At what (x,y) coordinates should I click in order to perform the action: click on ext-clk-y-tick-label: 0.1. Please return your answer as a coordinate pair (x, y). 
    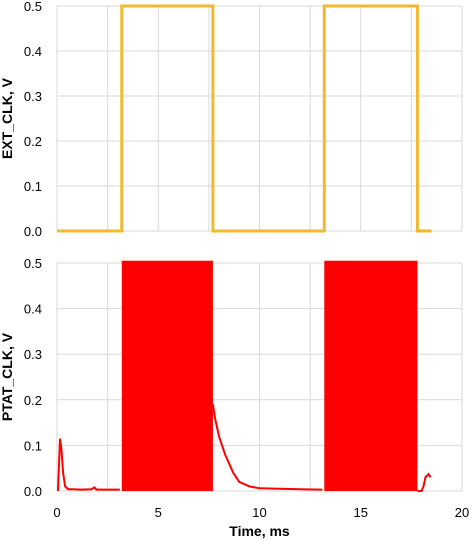
    Looking at the image, I should click on (33, 186).